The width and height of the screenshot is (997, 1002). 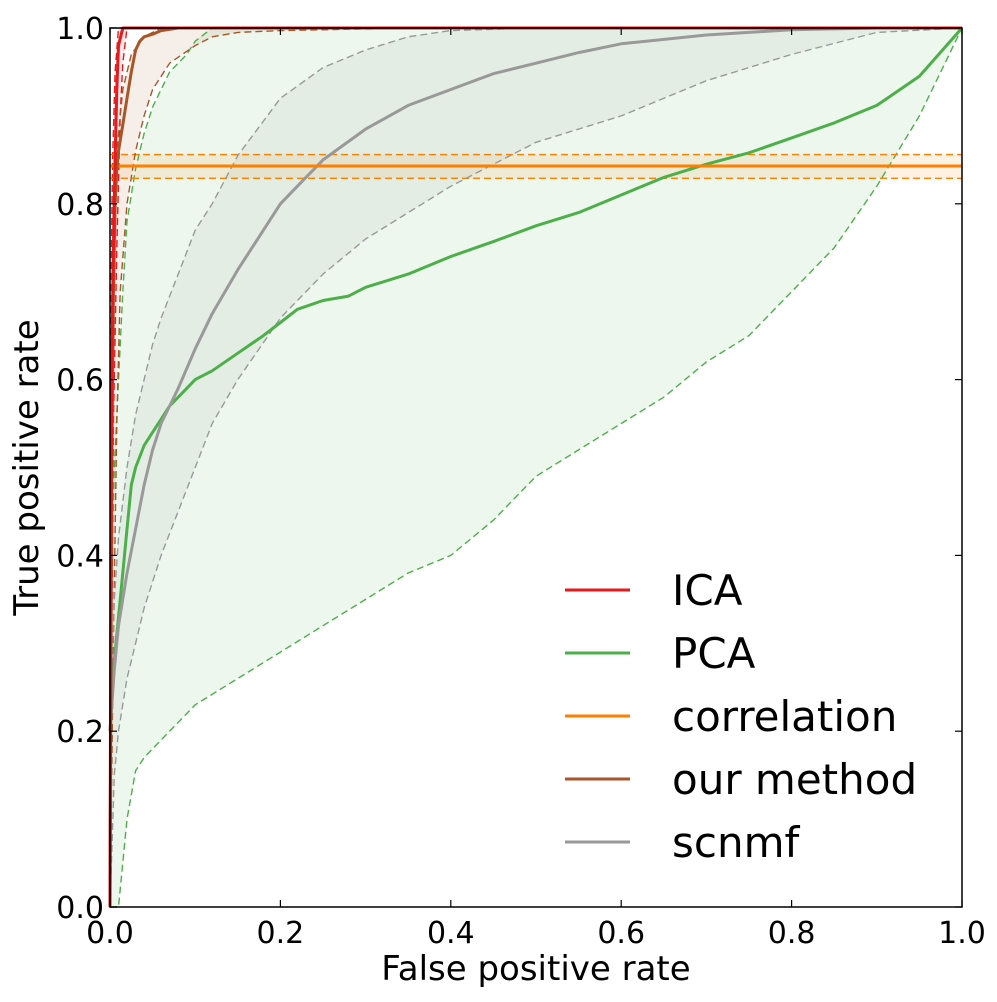 What do you see at coordinates (621, 933) in the screenshot?
I see `x-tick-label: 0.6` at bounding box center [621, 933].